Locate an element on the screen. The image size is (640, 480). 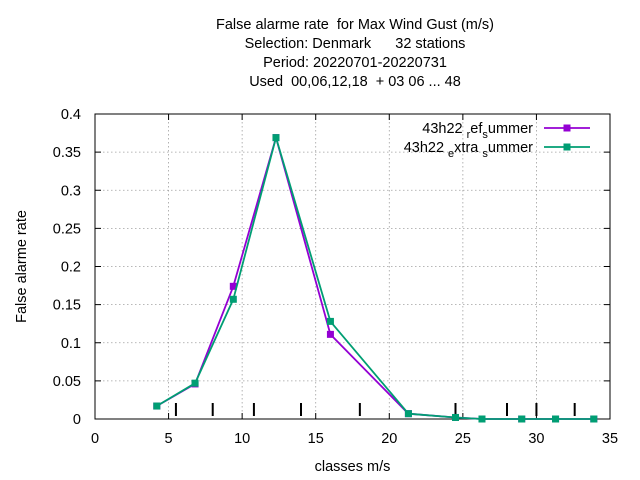
x-tick-label: 0 is located at coordinates (95, 439).